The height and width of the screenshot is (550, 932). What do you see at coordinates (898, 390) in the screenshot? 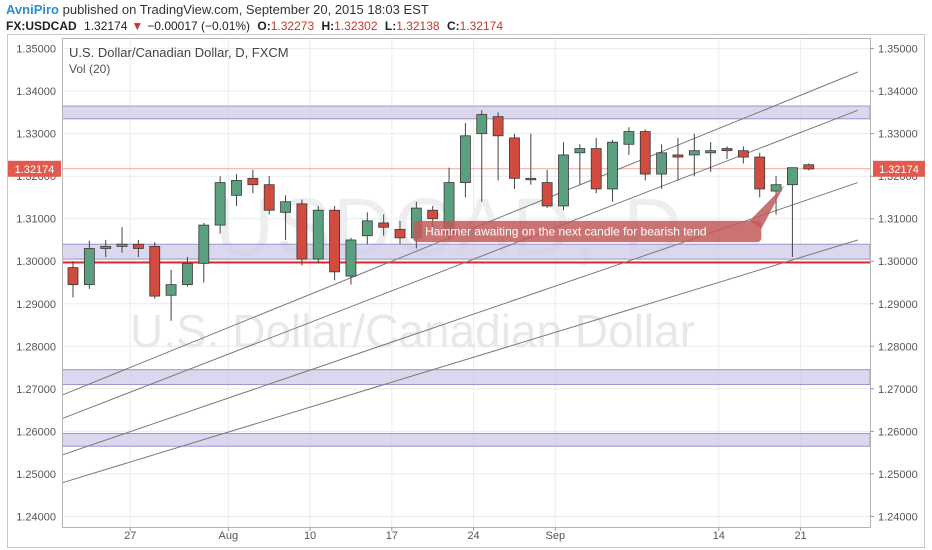
I see `y-tick-right: 1.27000` at bounding box center [898, 390].